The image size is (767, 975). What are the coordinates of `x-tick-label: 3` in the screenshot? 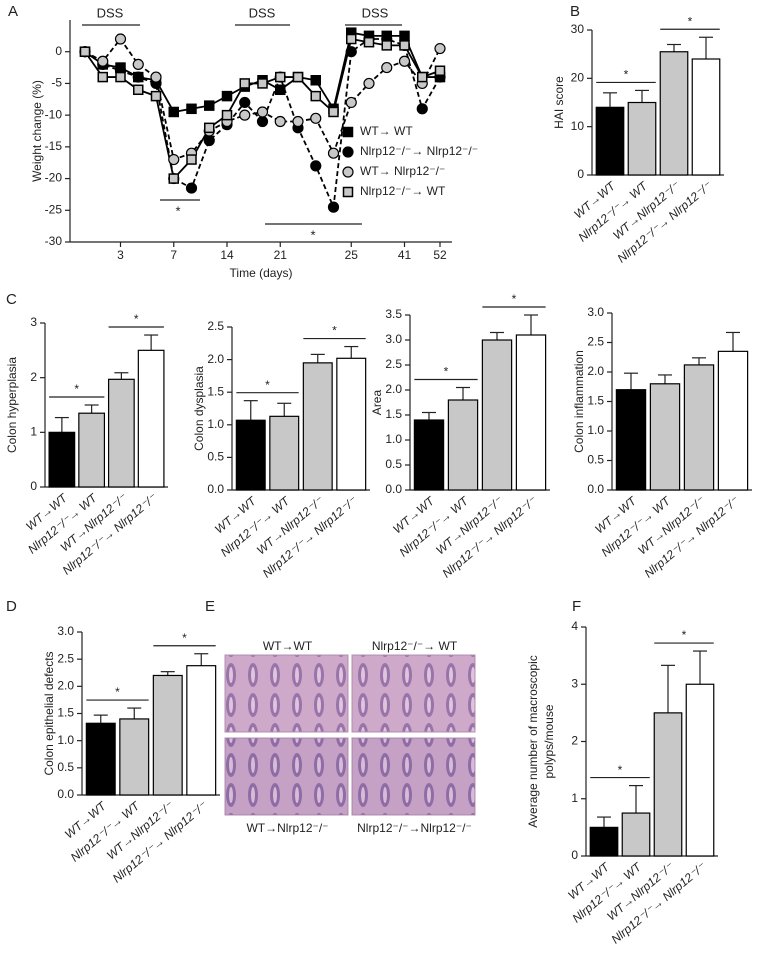 It's located at (120, 255).